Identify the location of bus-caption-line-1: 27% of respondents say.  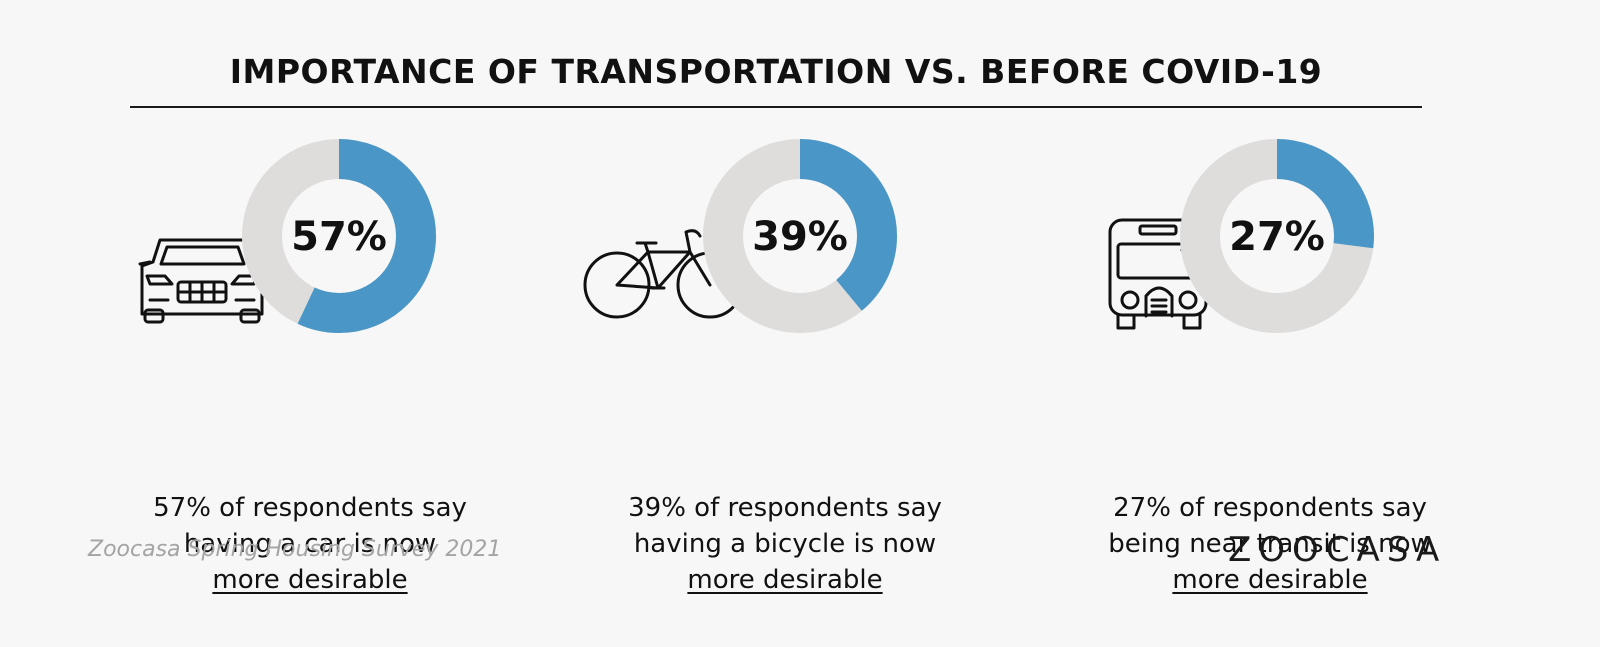
(1270, 508).